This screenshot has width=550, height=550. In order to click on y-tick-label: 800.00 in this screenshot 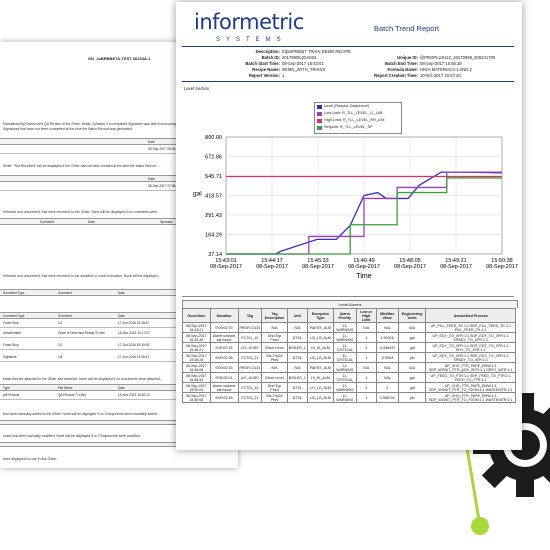, I will do `click(213, 138)`.